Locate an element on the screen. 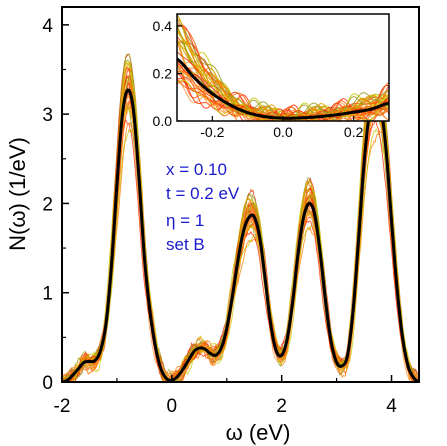  inset-y-ticks: 0.0 0.2 0.4 is located at coordinates (167, 73).